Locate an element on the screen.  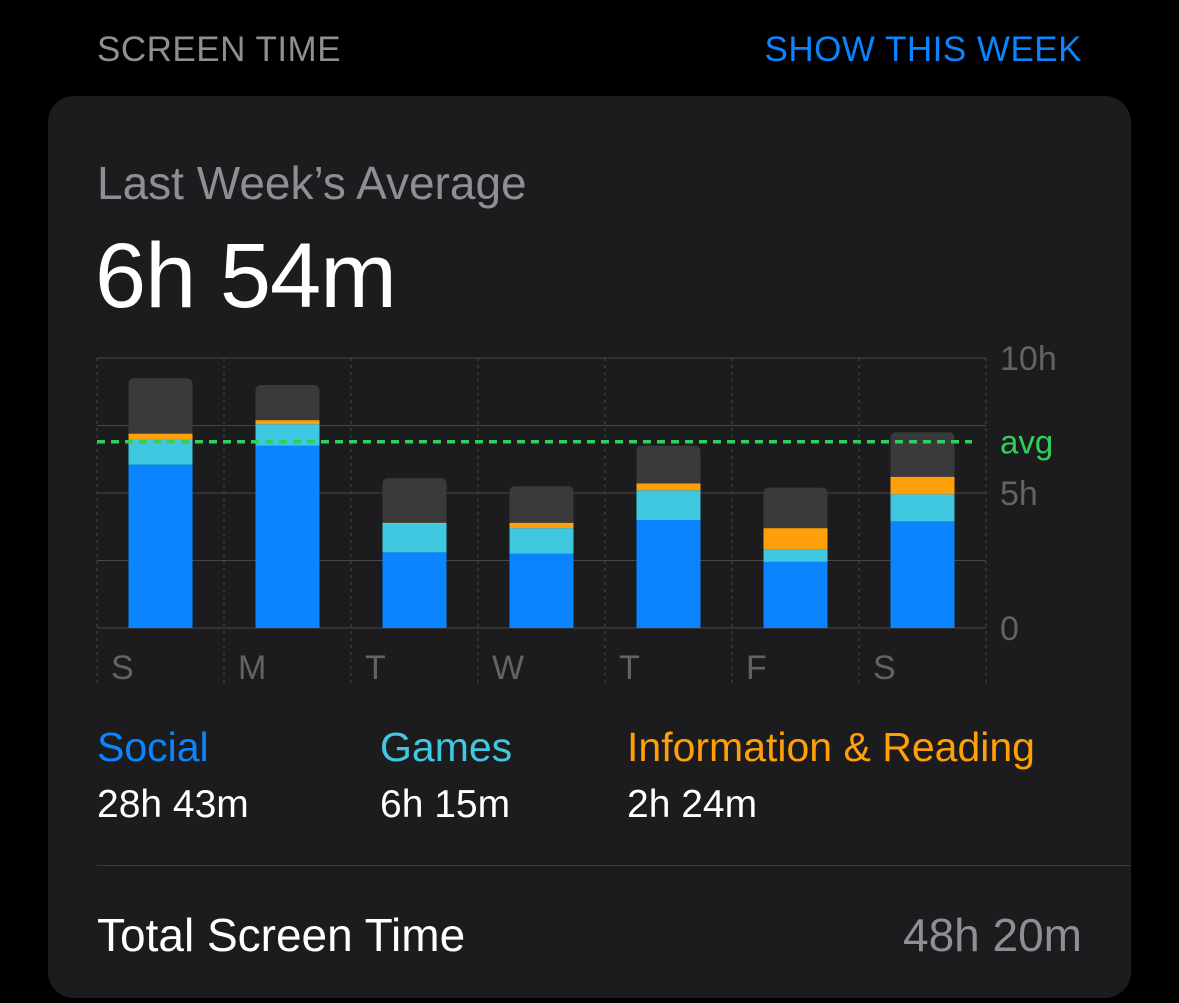
legend-social: Social 28h 43m is located at coordinates (173, 775).